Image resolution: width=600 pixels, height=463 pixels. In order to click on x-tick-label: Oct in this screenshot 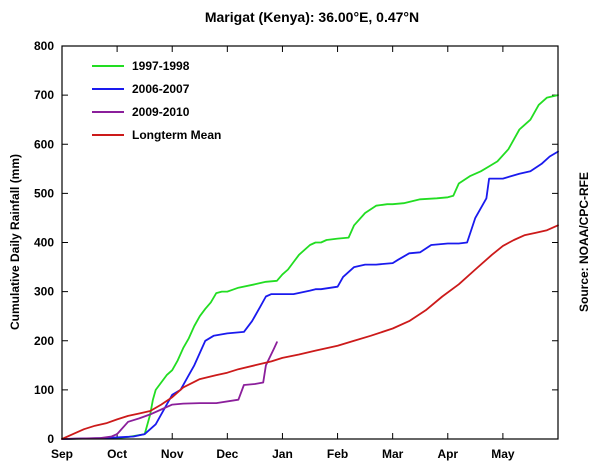, I will do `click(117, 454)`.